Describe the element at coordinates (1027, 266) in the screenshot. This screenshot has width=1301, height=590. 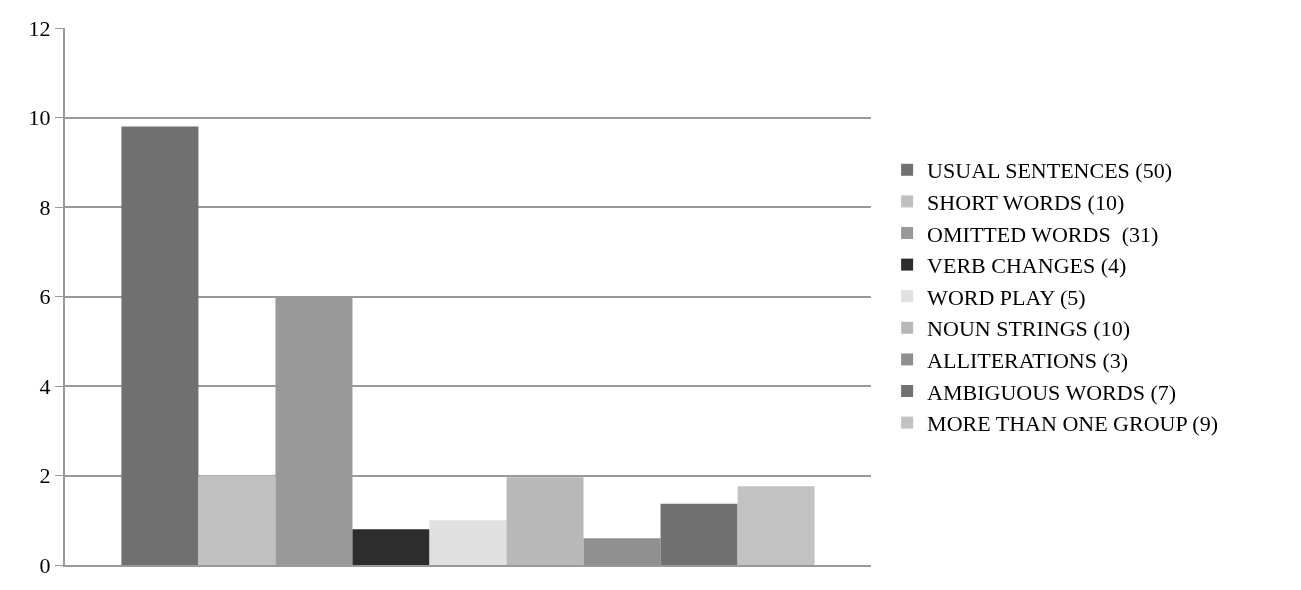
I see `legend-label: VERB CHANGES (4)` at that location.